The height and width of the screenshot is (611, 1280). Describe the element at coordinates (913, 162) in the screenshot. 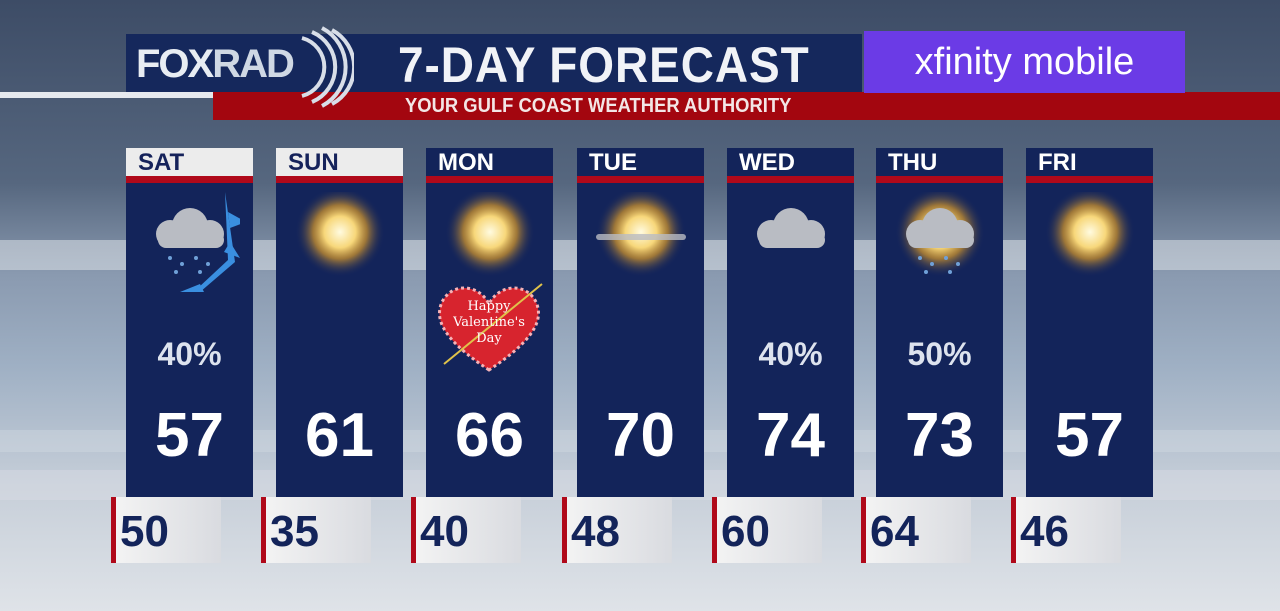

I see `day-label: THU` at that location.